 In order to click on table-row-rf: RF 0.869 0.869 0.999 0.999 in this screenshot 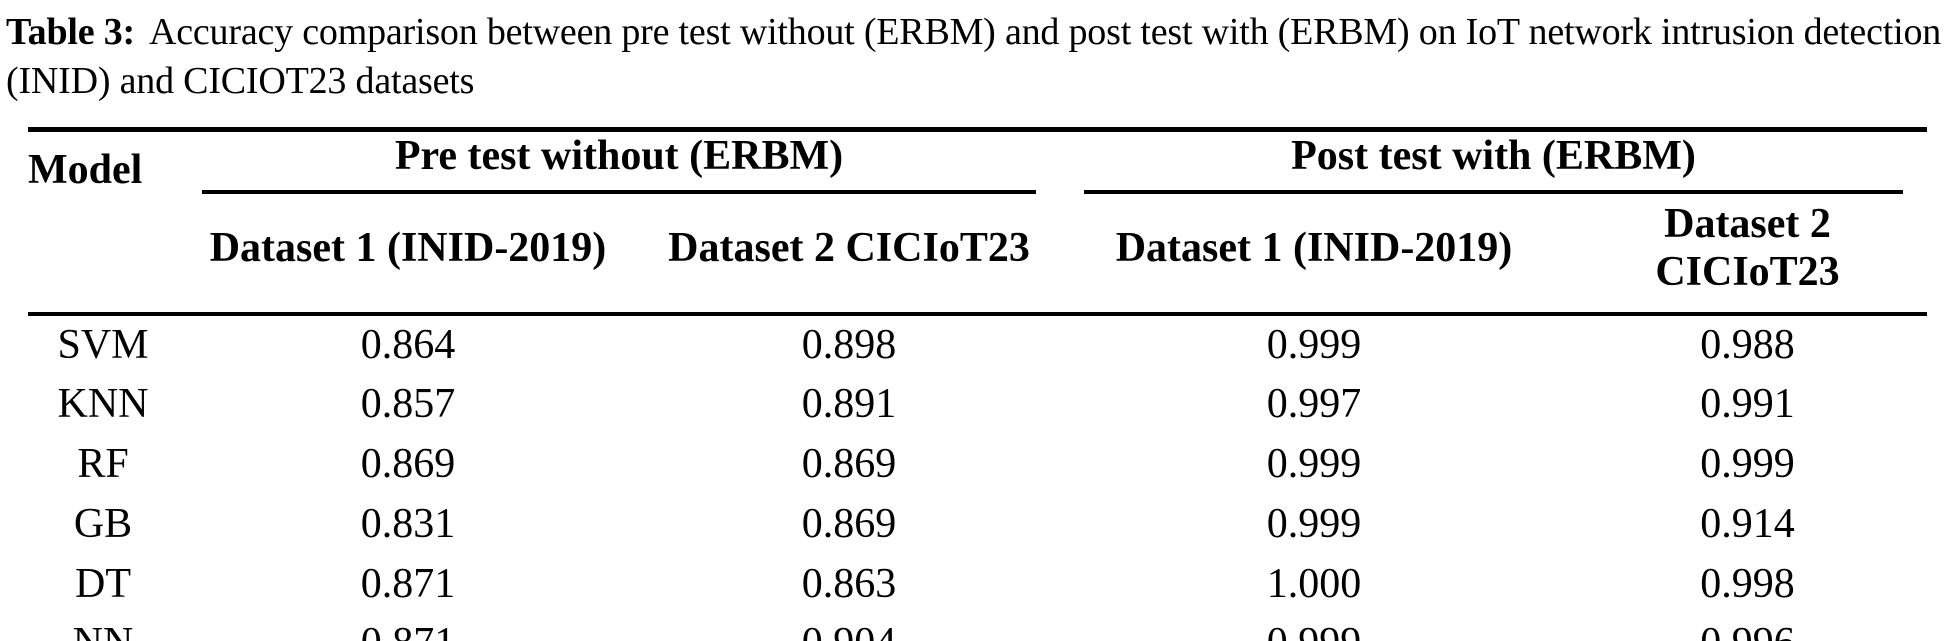, I will do `click(977, 464)`.